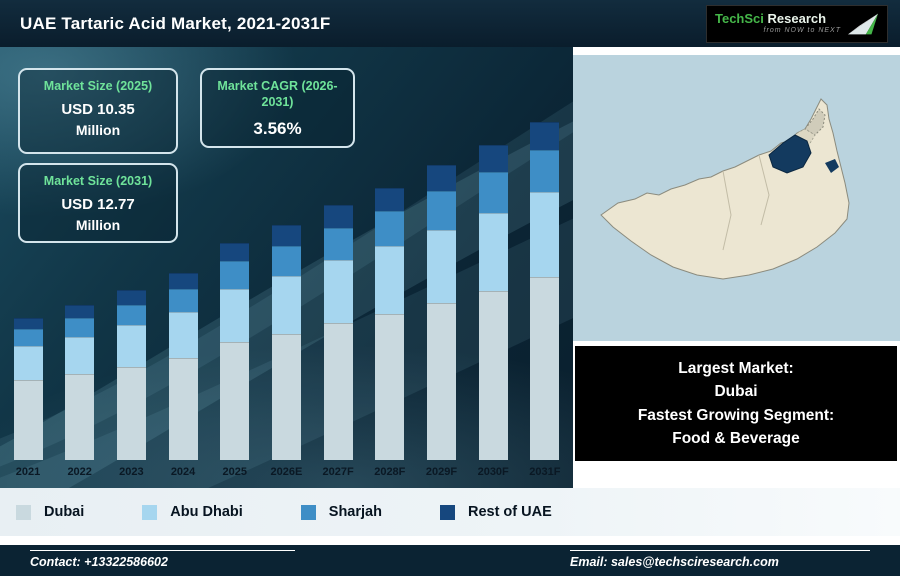 Image resolution: width=900 pixels, height=576 pixels. Describe the element at coordinates (725, 189) in the screenshot. I see `uae-map` at that location.